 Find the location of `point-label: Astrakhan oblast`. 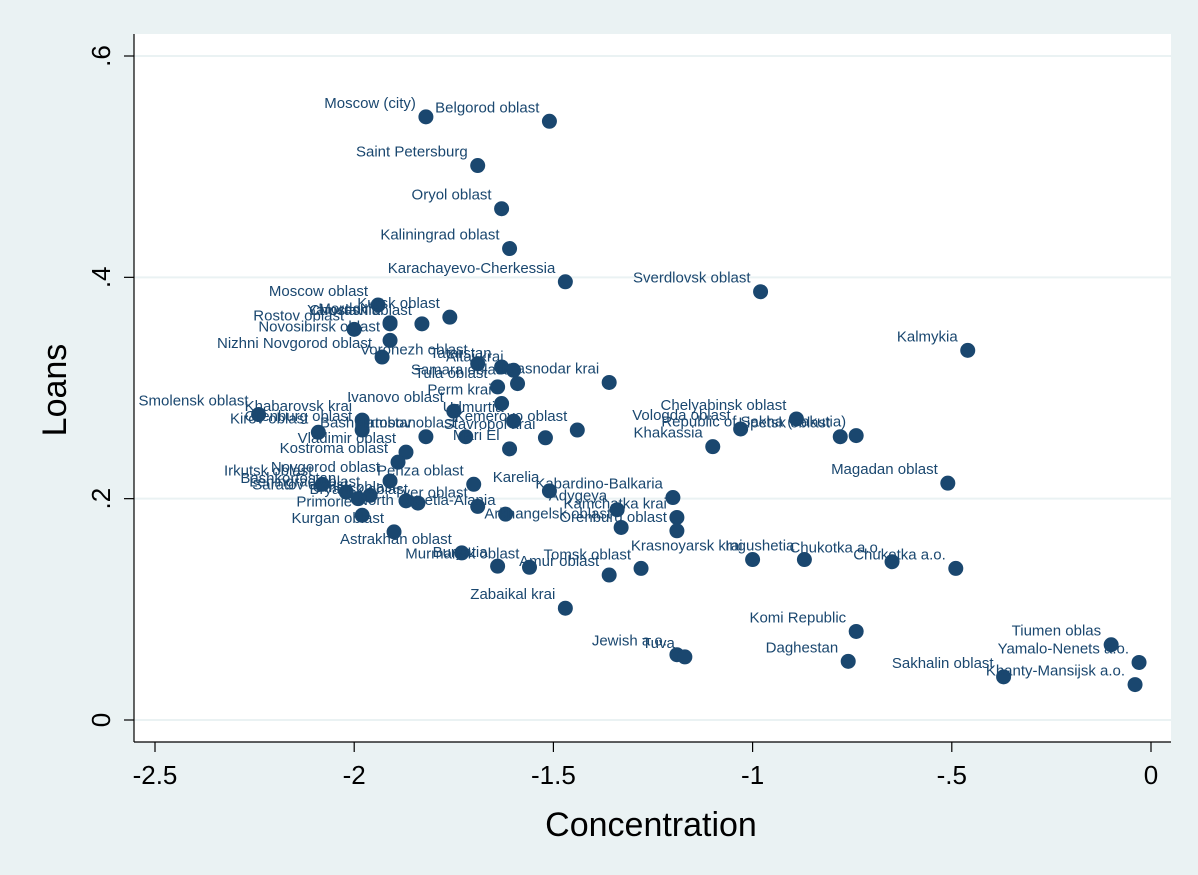

point-label: Astrakhan oblast is located at coordinates (396, 539).